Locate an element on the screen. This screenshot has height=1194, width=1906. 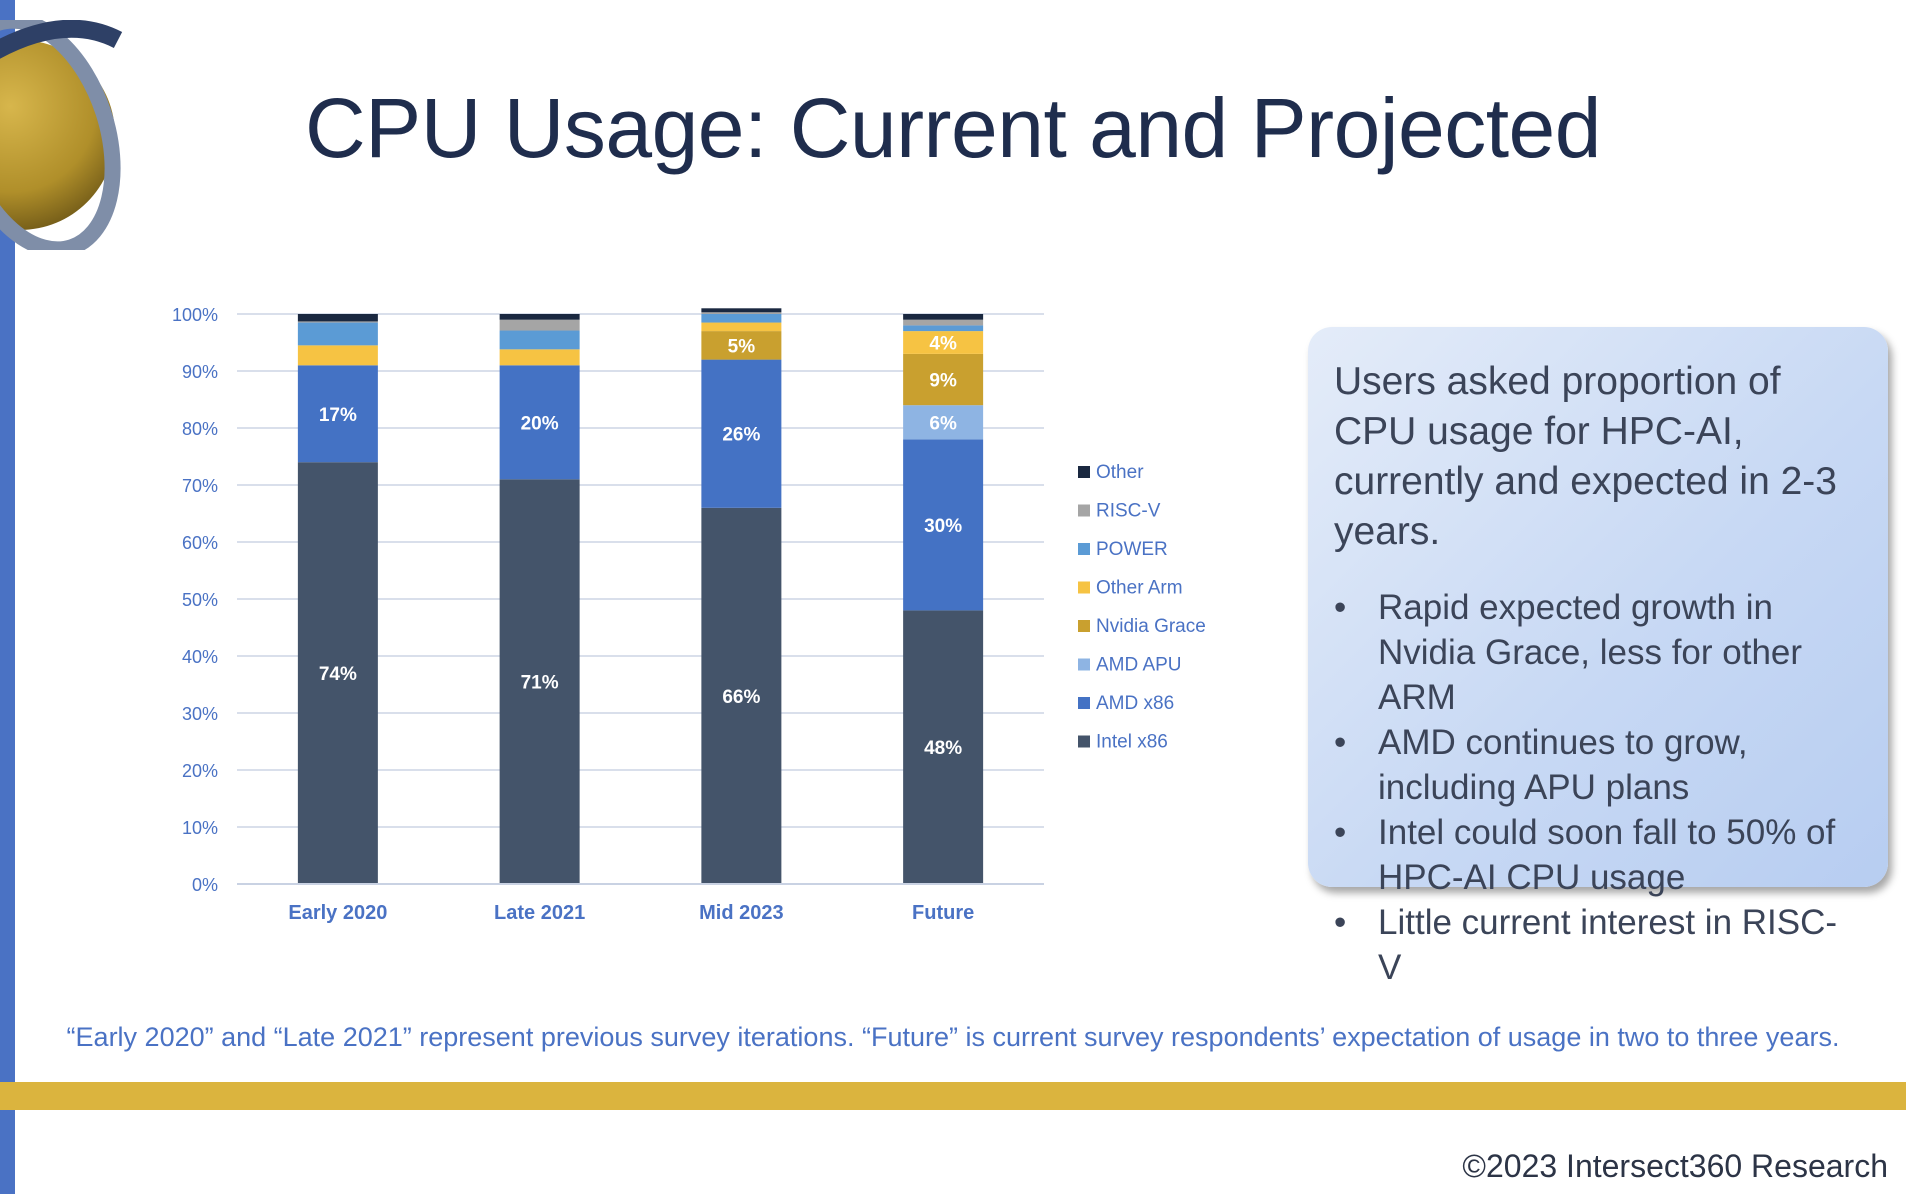
legend-label: Other Arm is located at coordinates (1139, 588).